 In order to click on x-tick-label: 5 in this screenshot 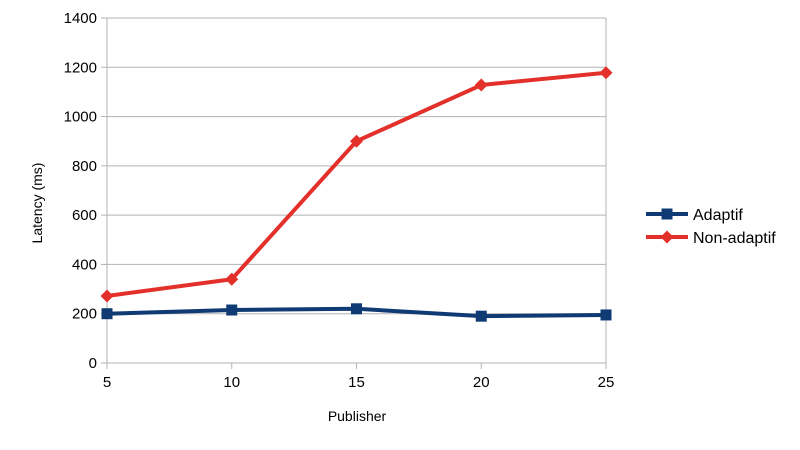, I will do `click(107, 382)`.